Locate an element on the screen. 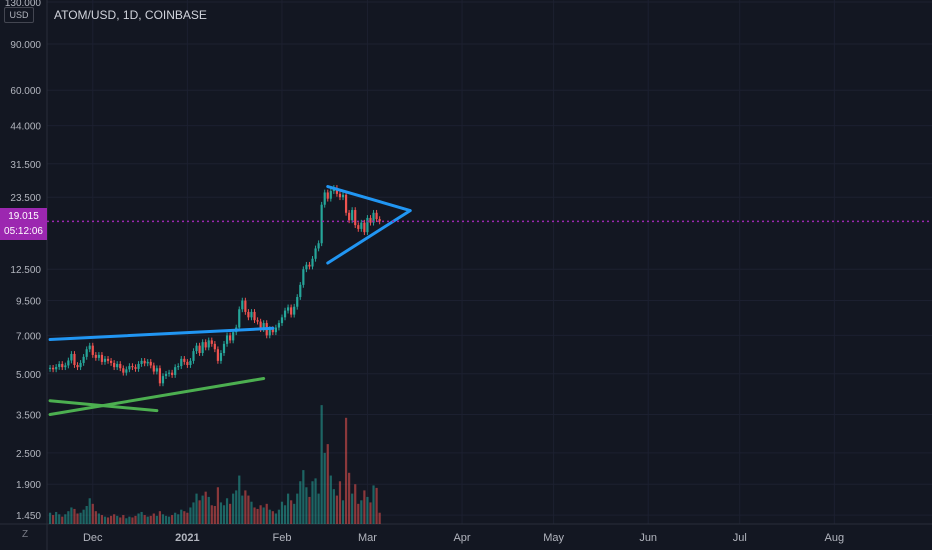 This screenshot has width=932, height=550. y-tick-label: 44.000 is located at coordinates (25, 127).